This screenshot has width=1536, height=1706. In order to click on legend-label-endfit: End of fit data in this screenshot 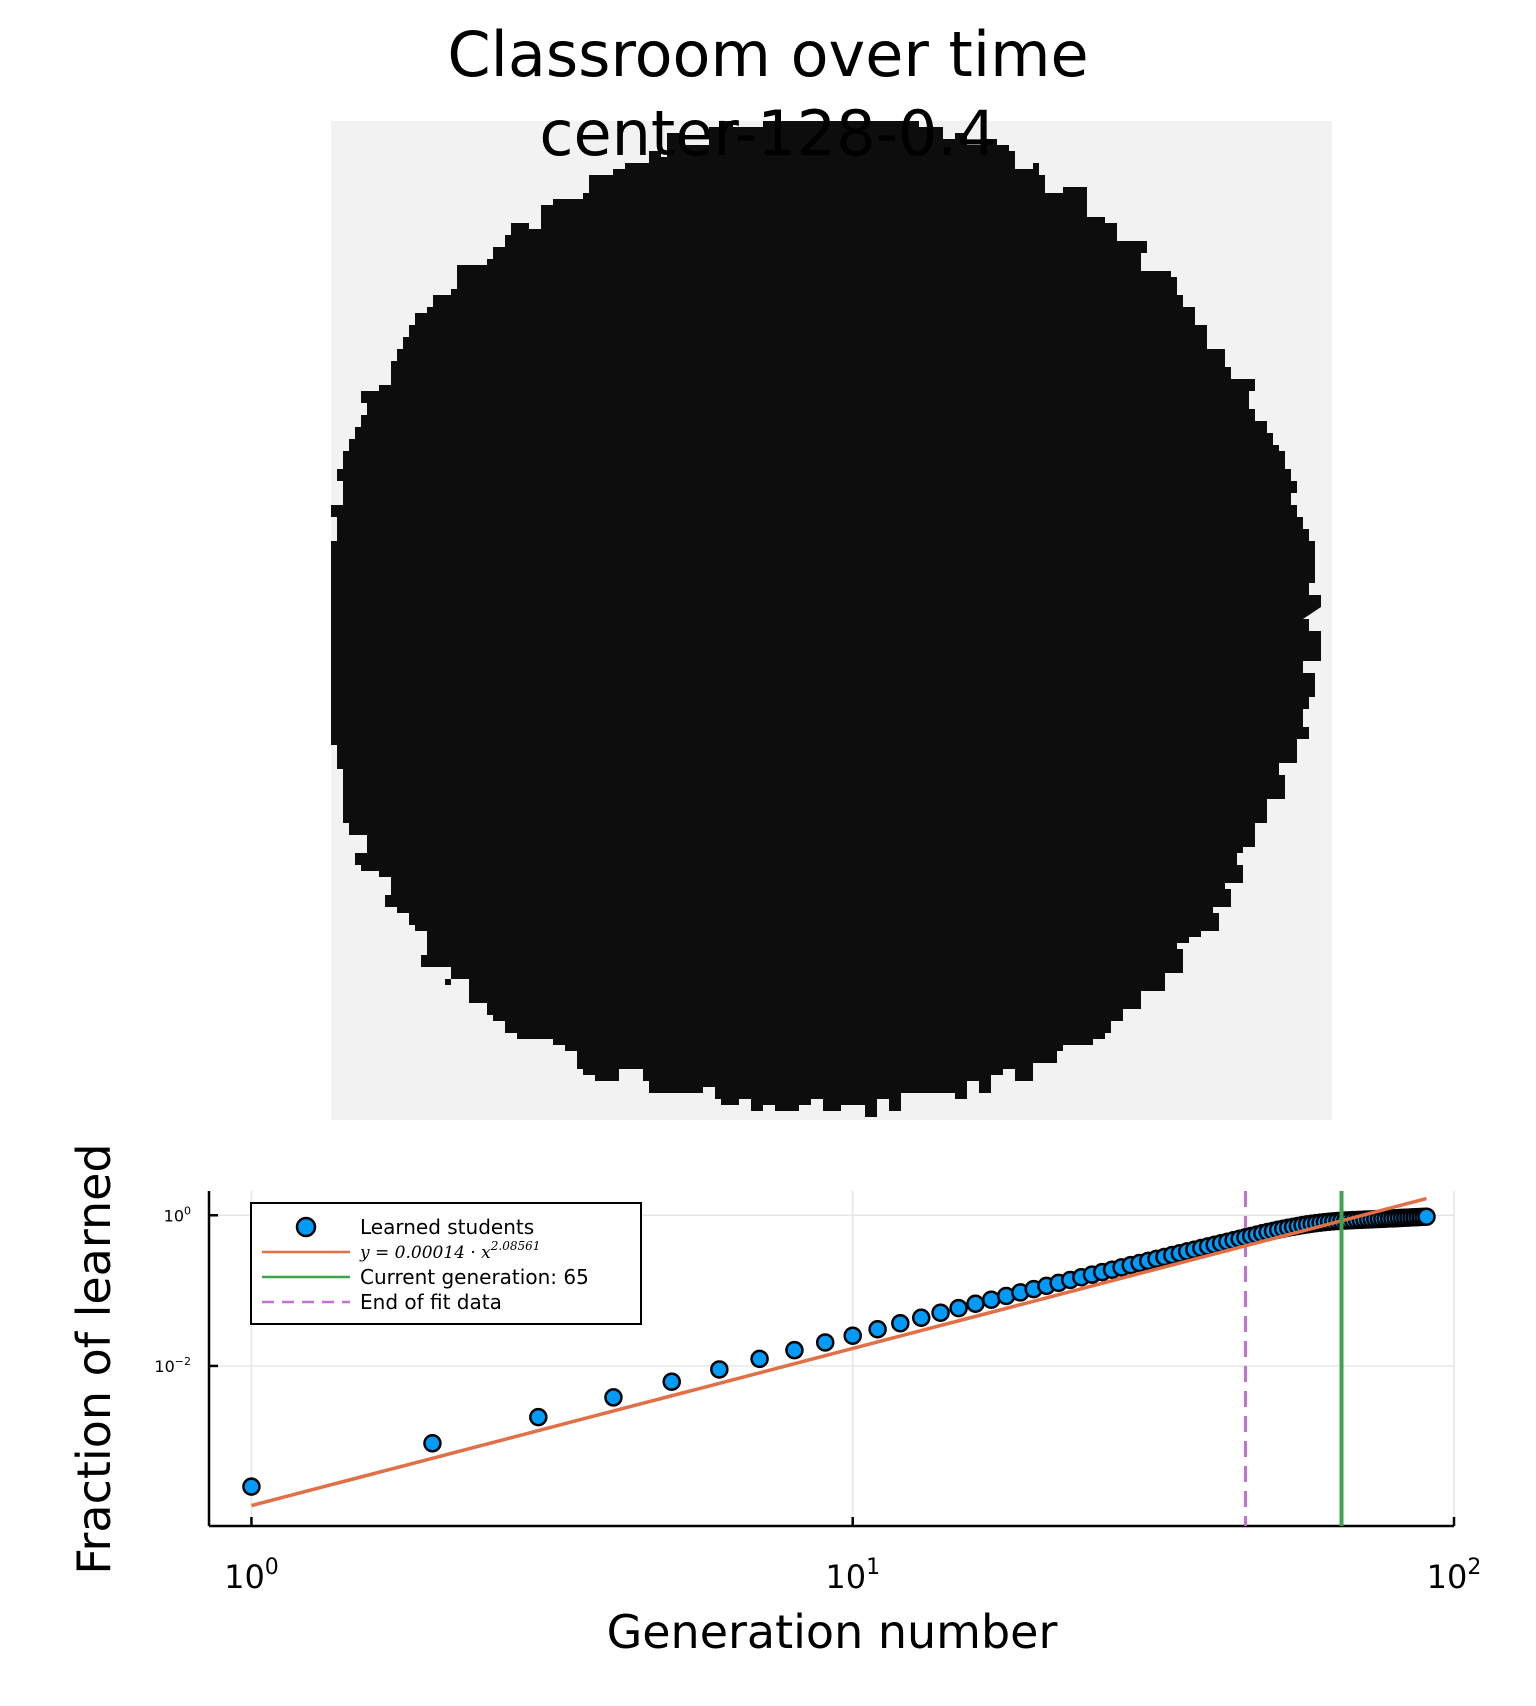, I will do `click(431, 1302)`.